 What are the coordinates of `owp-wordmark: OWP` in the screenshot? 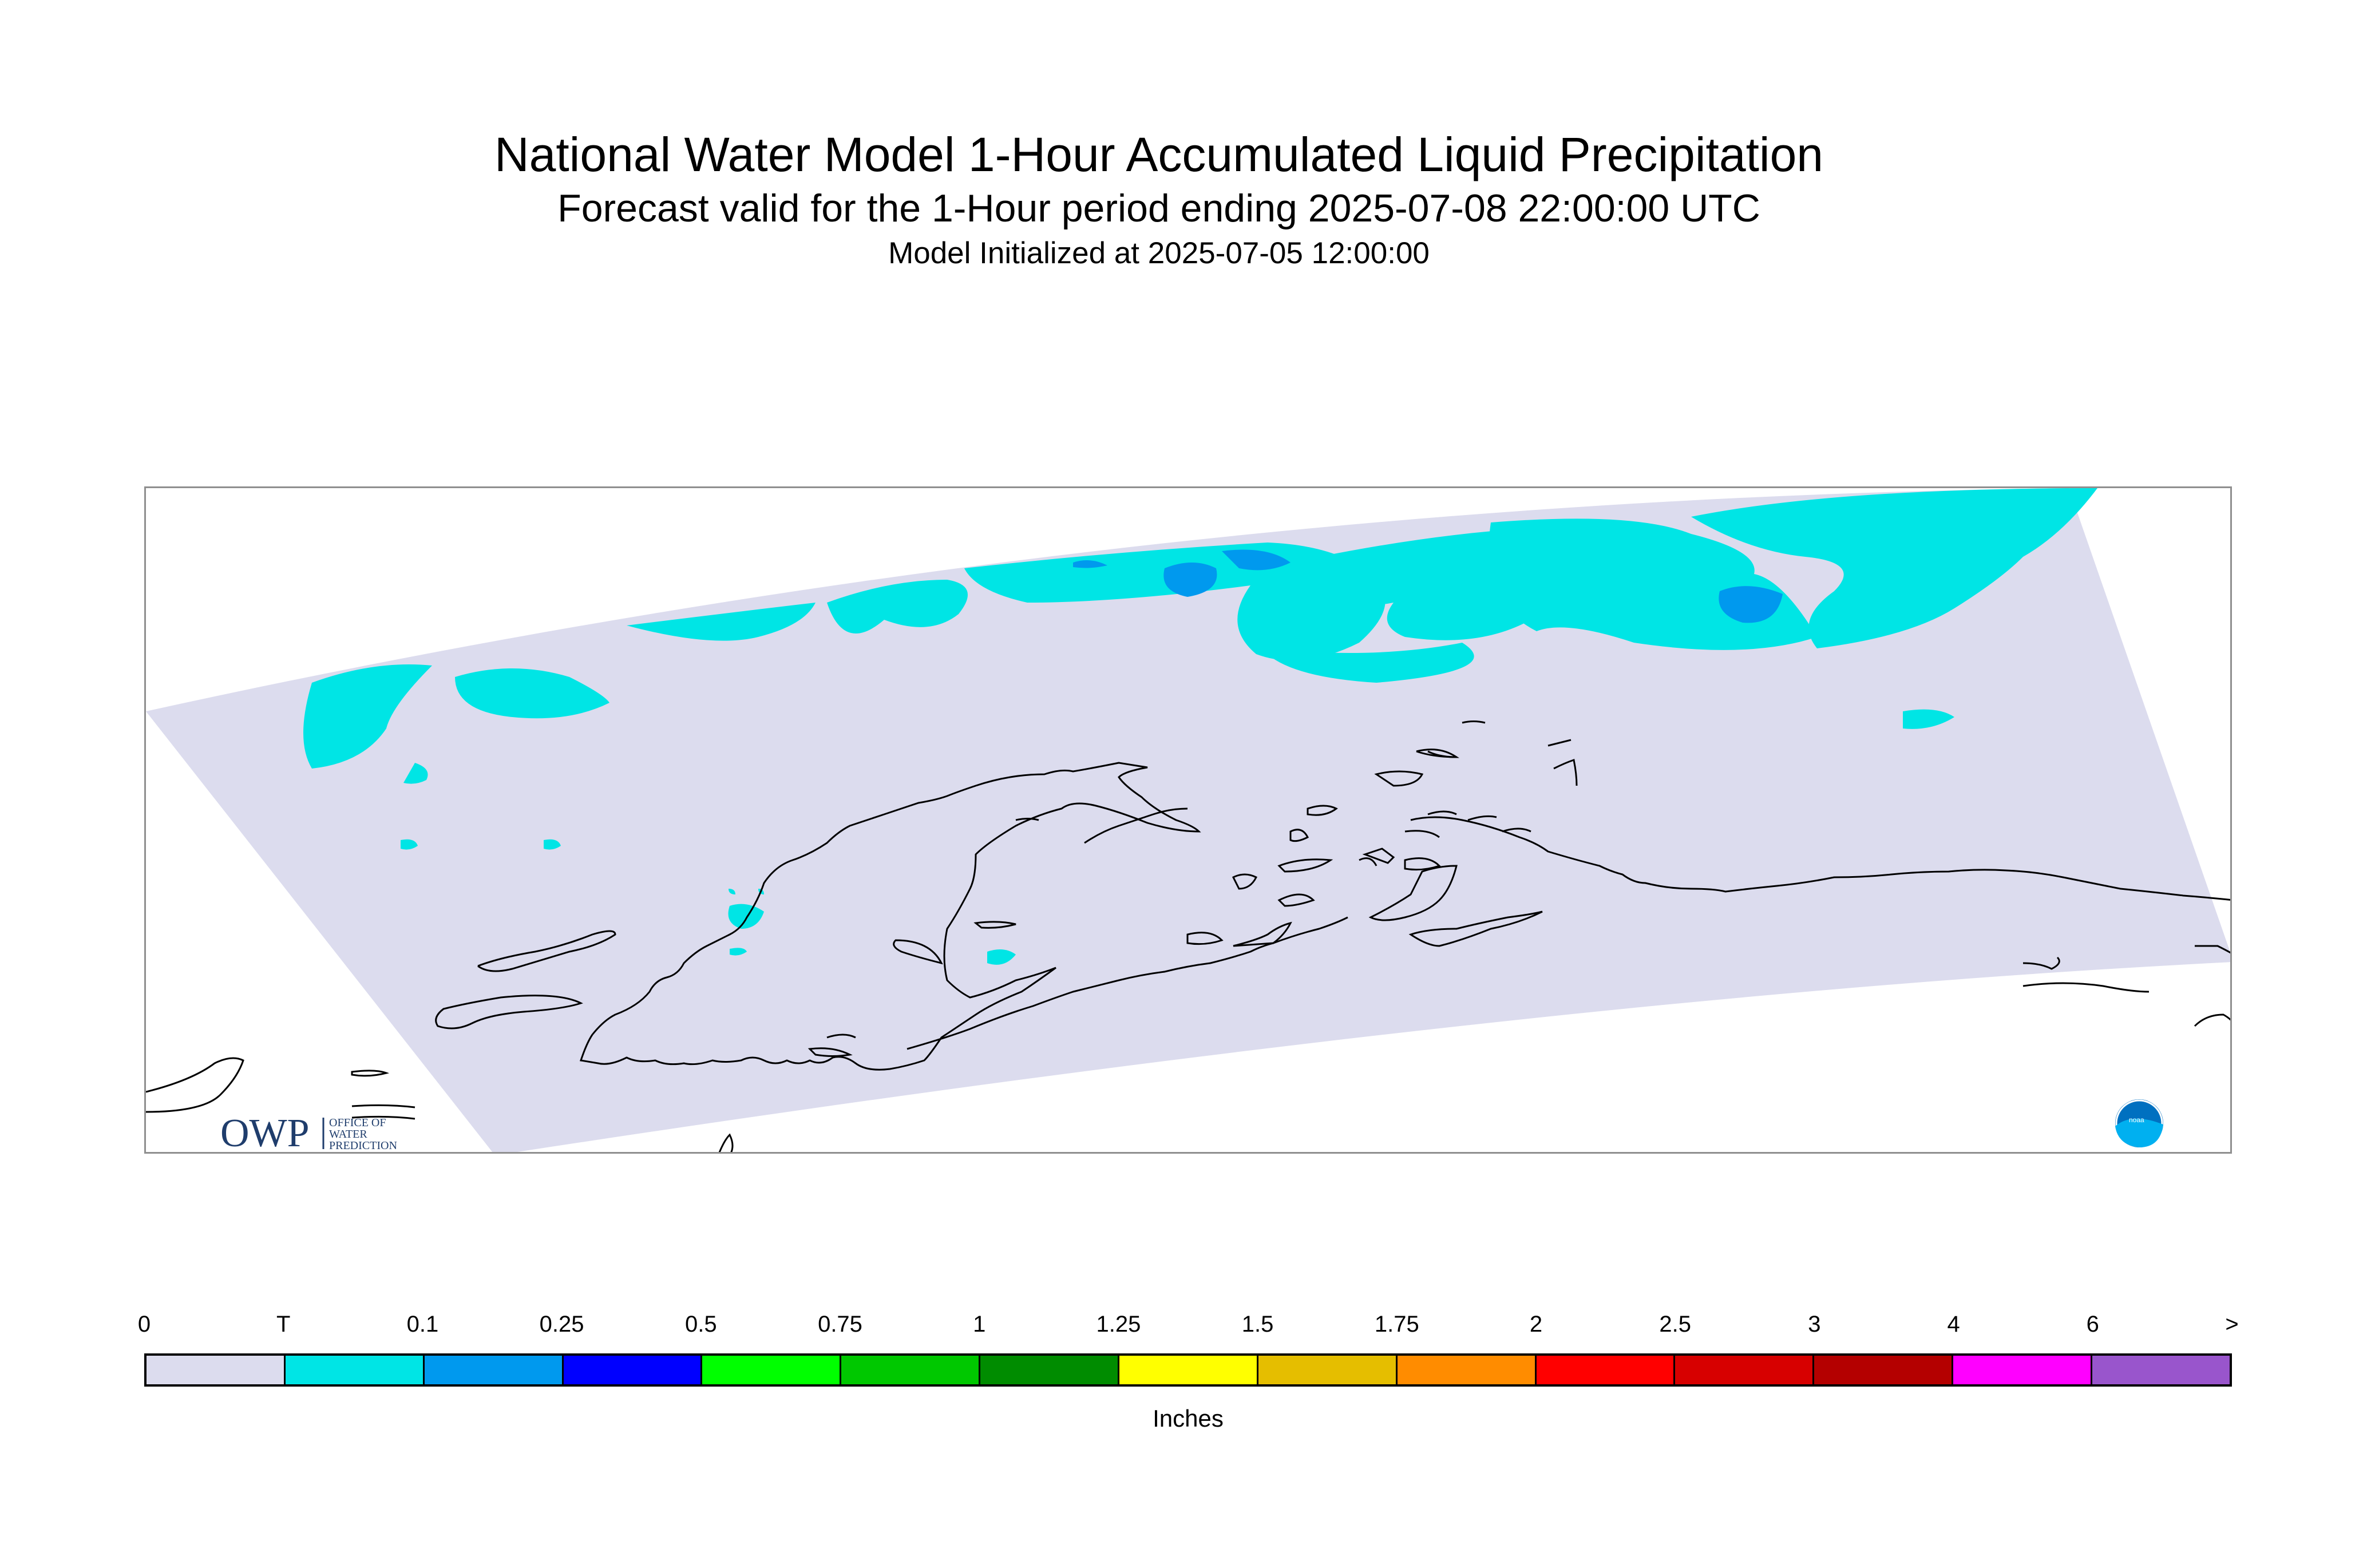 It's located at (265, 1132).